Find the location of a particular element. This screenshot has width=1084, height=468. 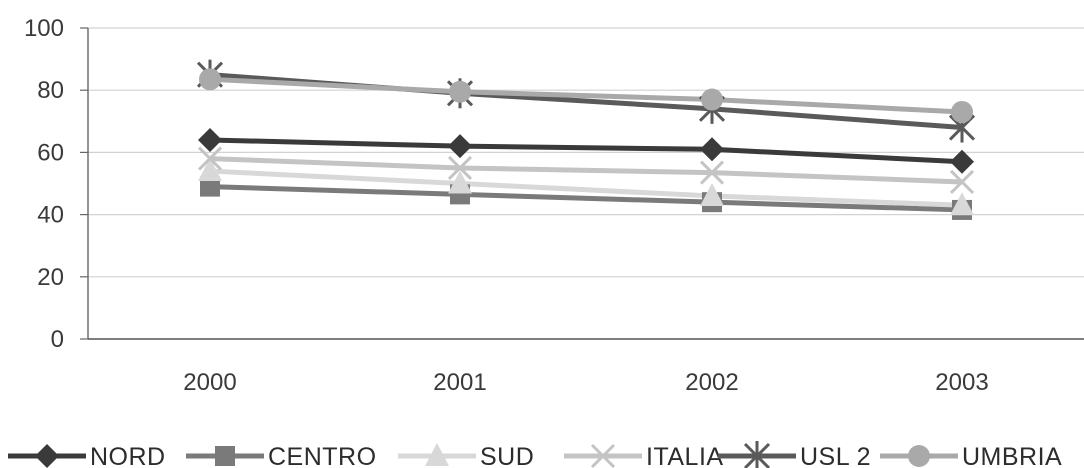

legend-label: CENTRO is located at coordinates (322, 455).